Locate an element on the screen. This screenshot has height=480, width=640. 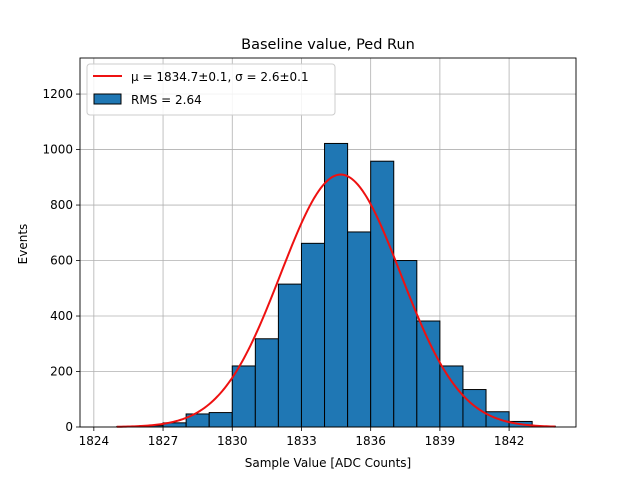
y-tick-label: 1200 is located at coordinates (57, 94).